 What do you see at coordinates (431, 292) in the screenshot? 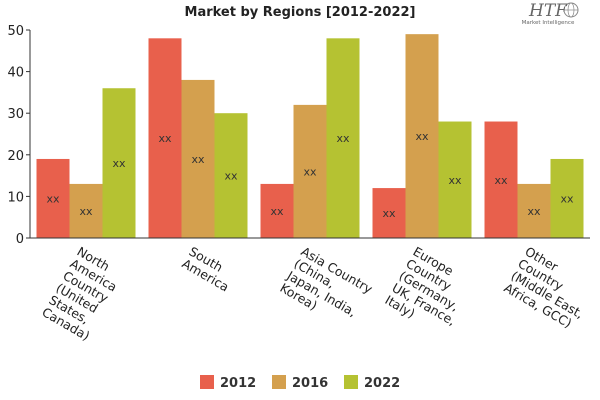
I see `x-category-label: EuropeCountry(Germany,UK, France,Italy)` at bounding box center [431, 292].